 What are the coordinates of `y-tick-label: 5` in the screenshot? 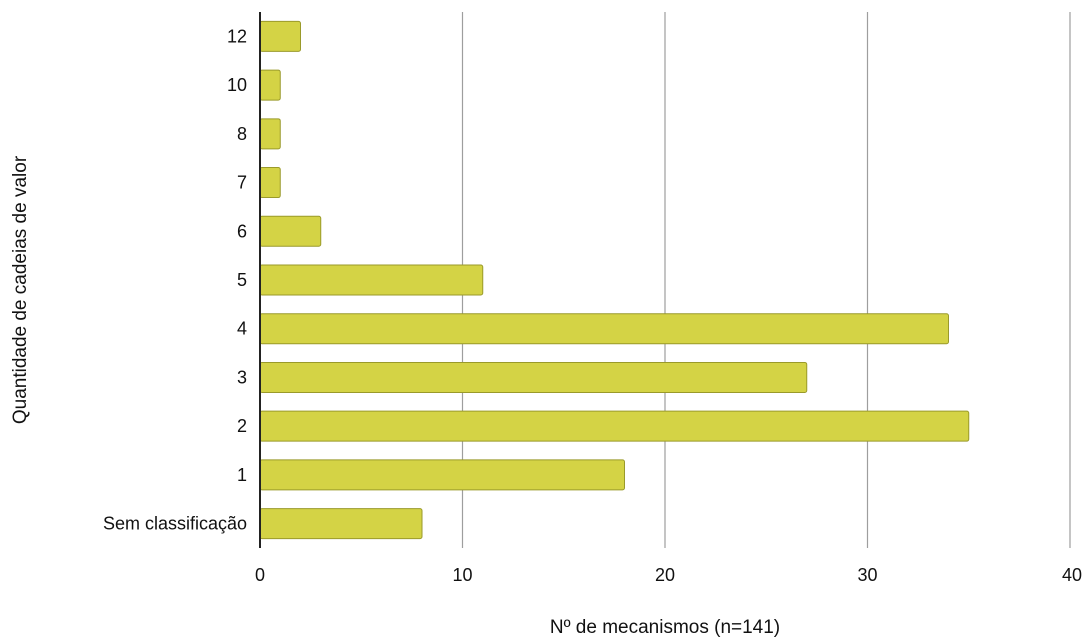 It's located at (242, 280).